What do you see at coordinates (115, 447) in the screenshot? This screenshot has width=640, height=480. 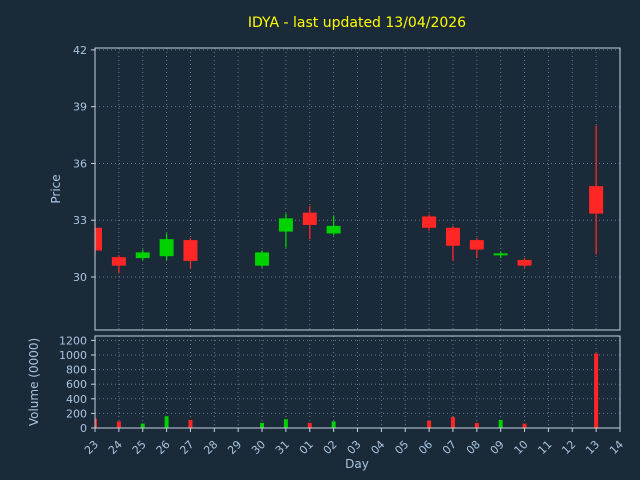 I see `x-tick-label: 24` at bounding box center [115, 447].